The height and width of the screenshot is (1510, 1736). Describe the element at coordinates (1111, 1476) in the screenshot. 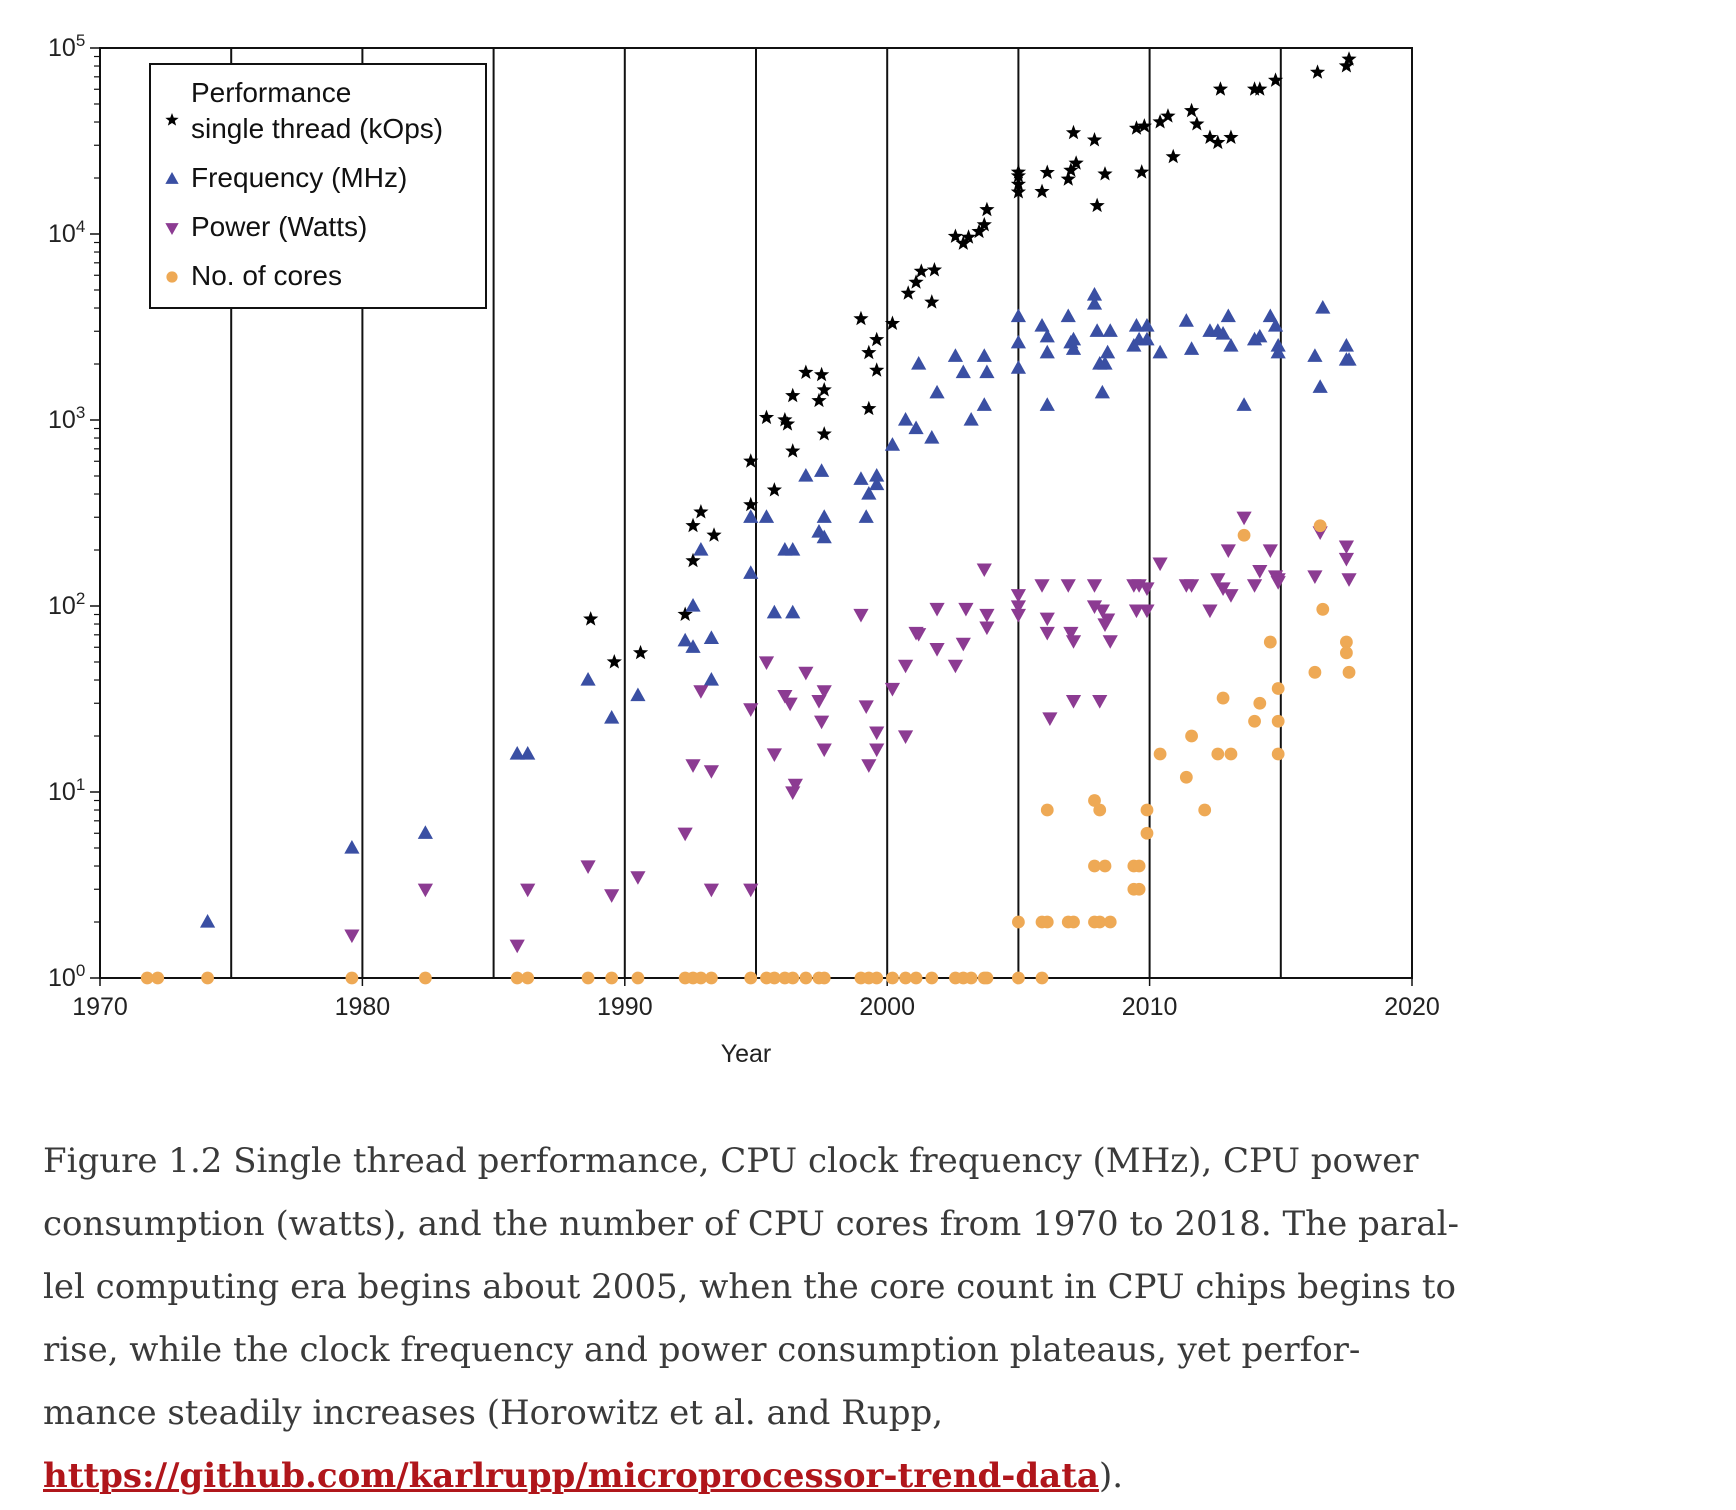

I see `caption-end: ).` at that location.